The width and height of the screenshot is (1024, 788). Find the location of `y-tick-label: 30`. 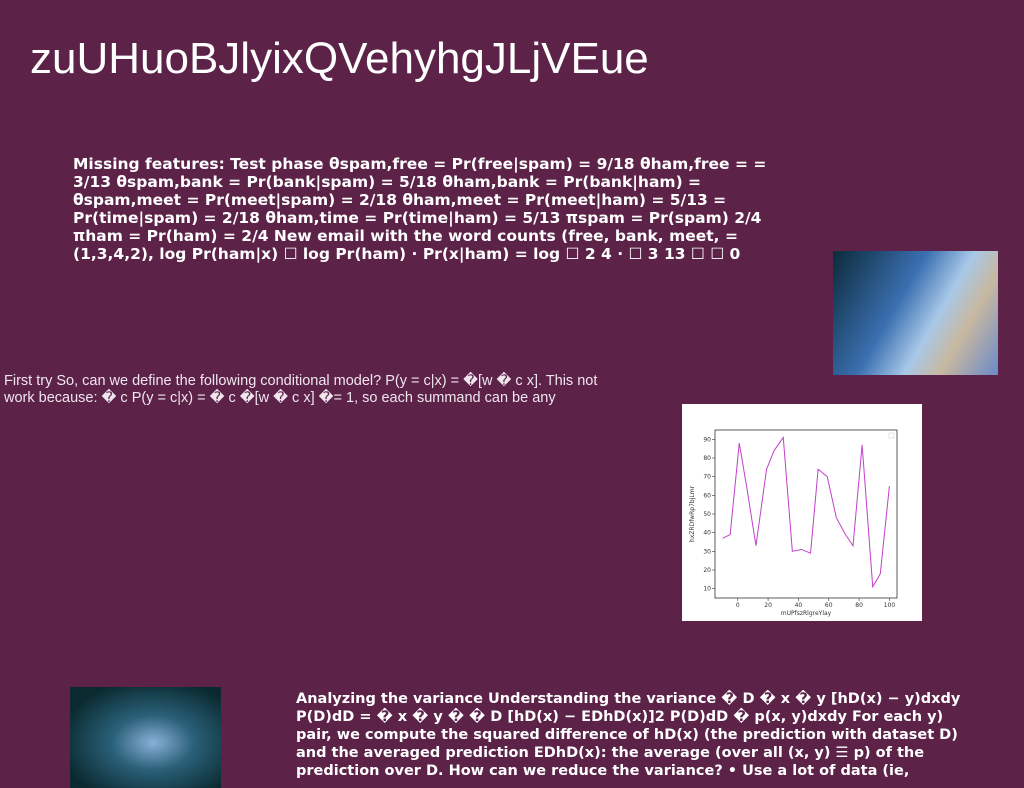

y-tick-label: 30 is located at coordinates (707, 551).